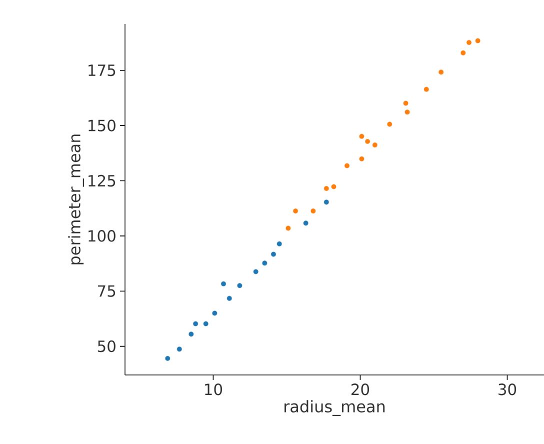  I want to click on y-tick-label: 50, so click(107, 346).